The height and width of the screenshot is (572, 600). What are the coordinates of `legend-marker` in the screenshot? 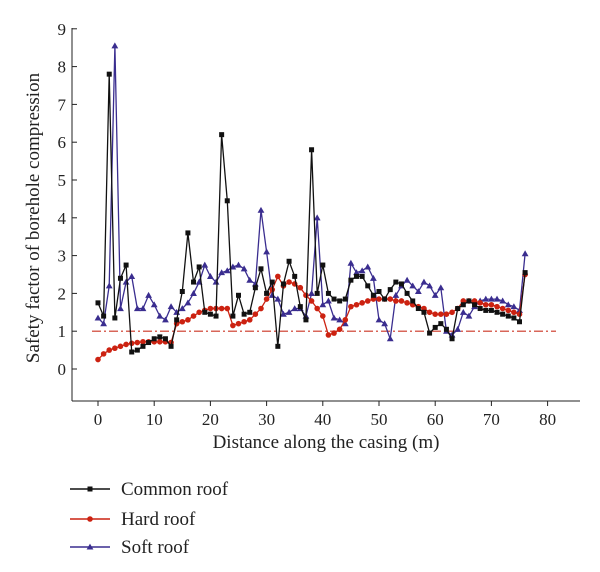 It's located at (90, 489).